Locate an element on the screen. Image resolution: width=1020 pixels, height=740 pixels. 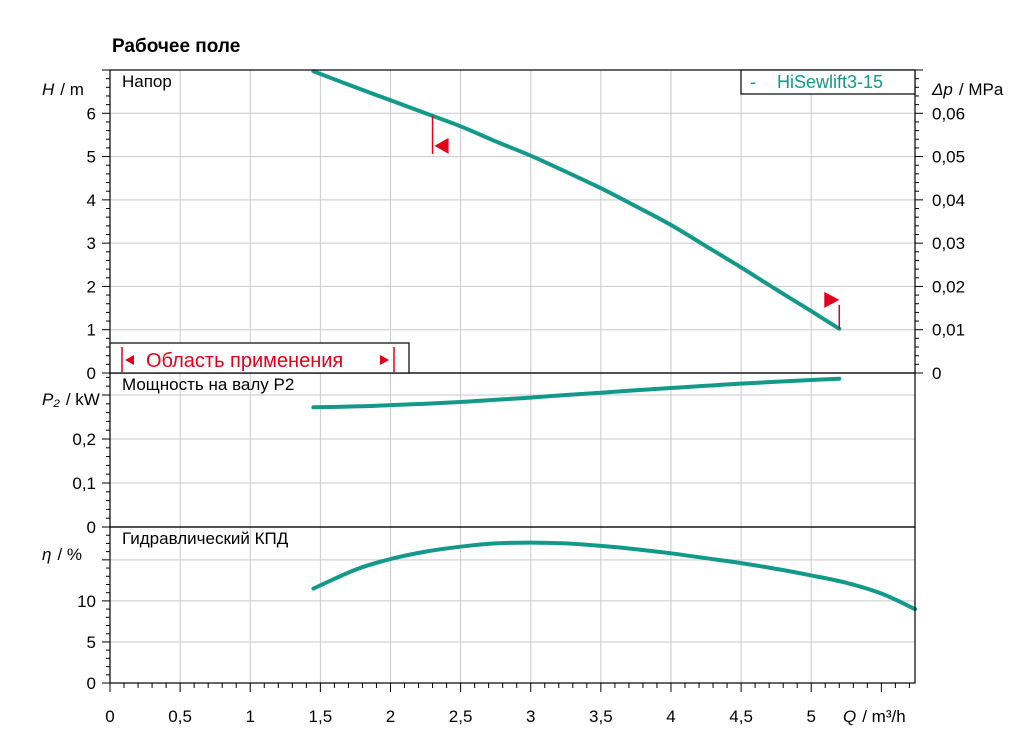
application-range-box is located at coordinates (259, 358).